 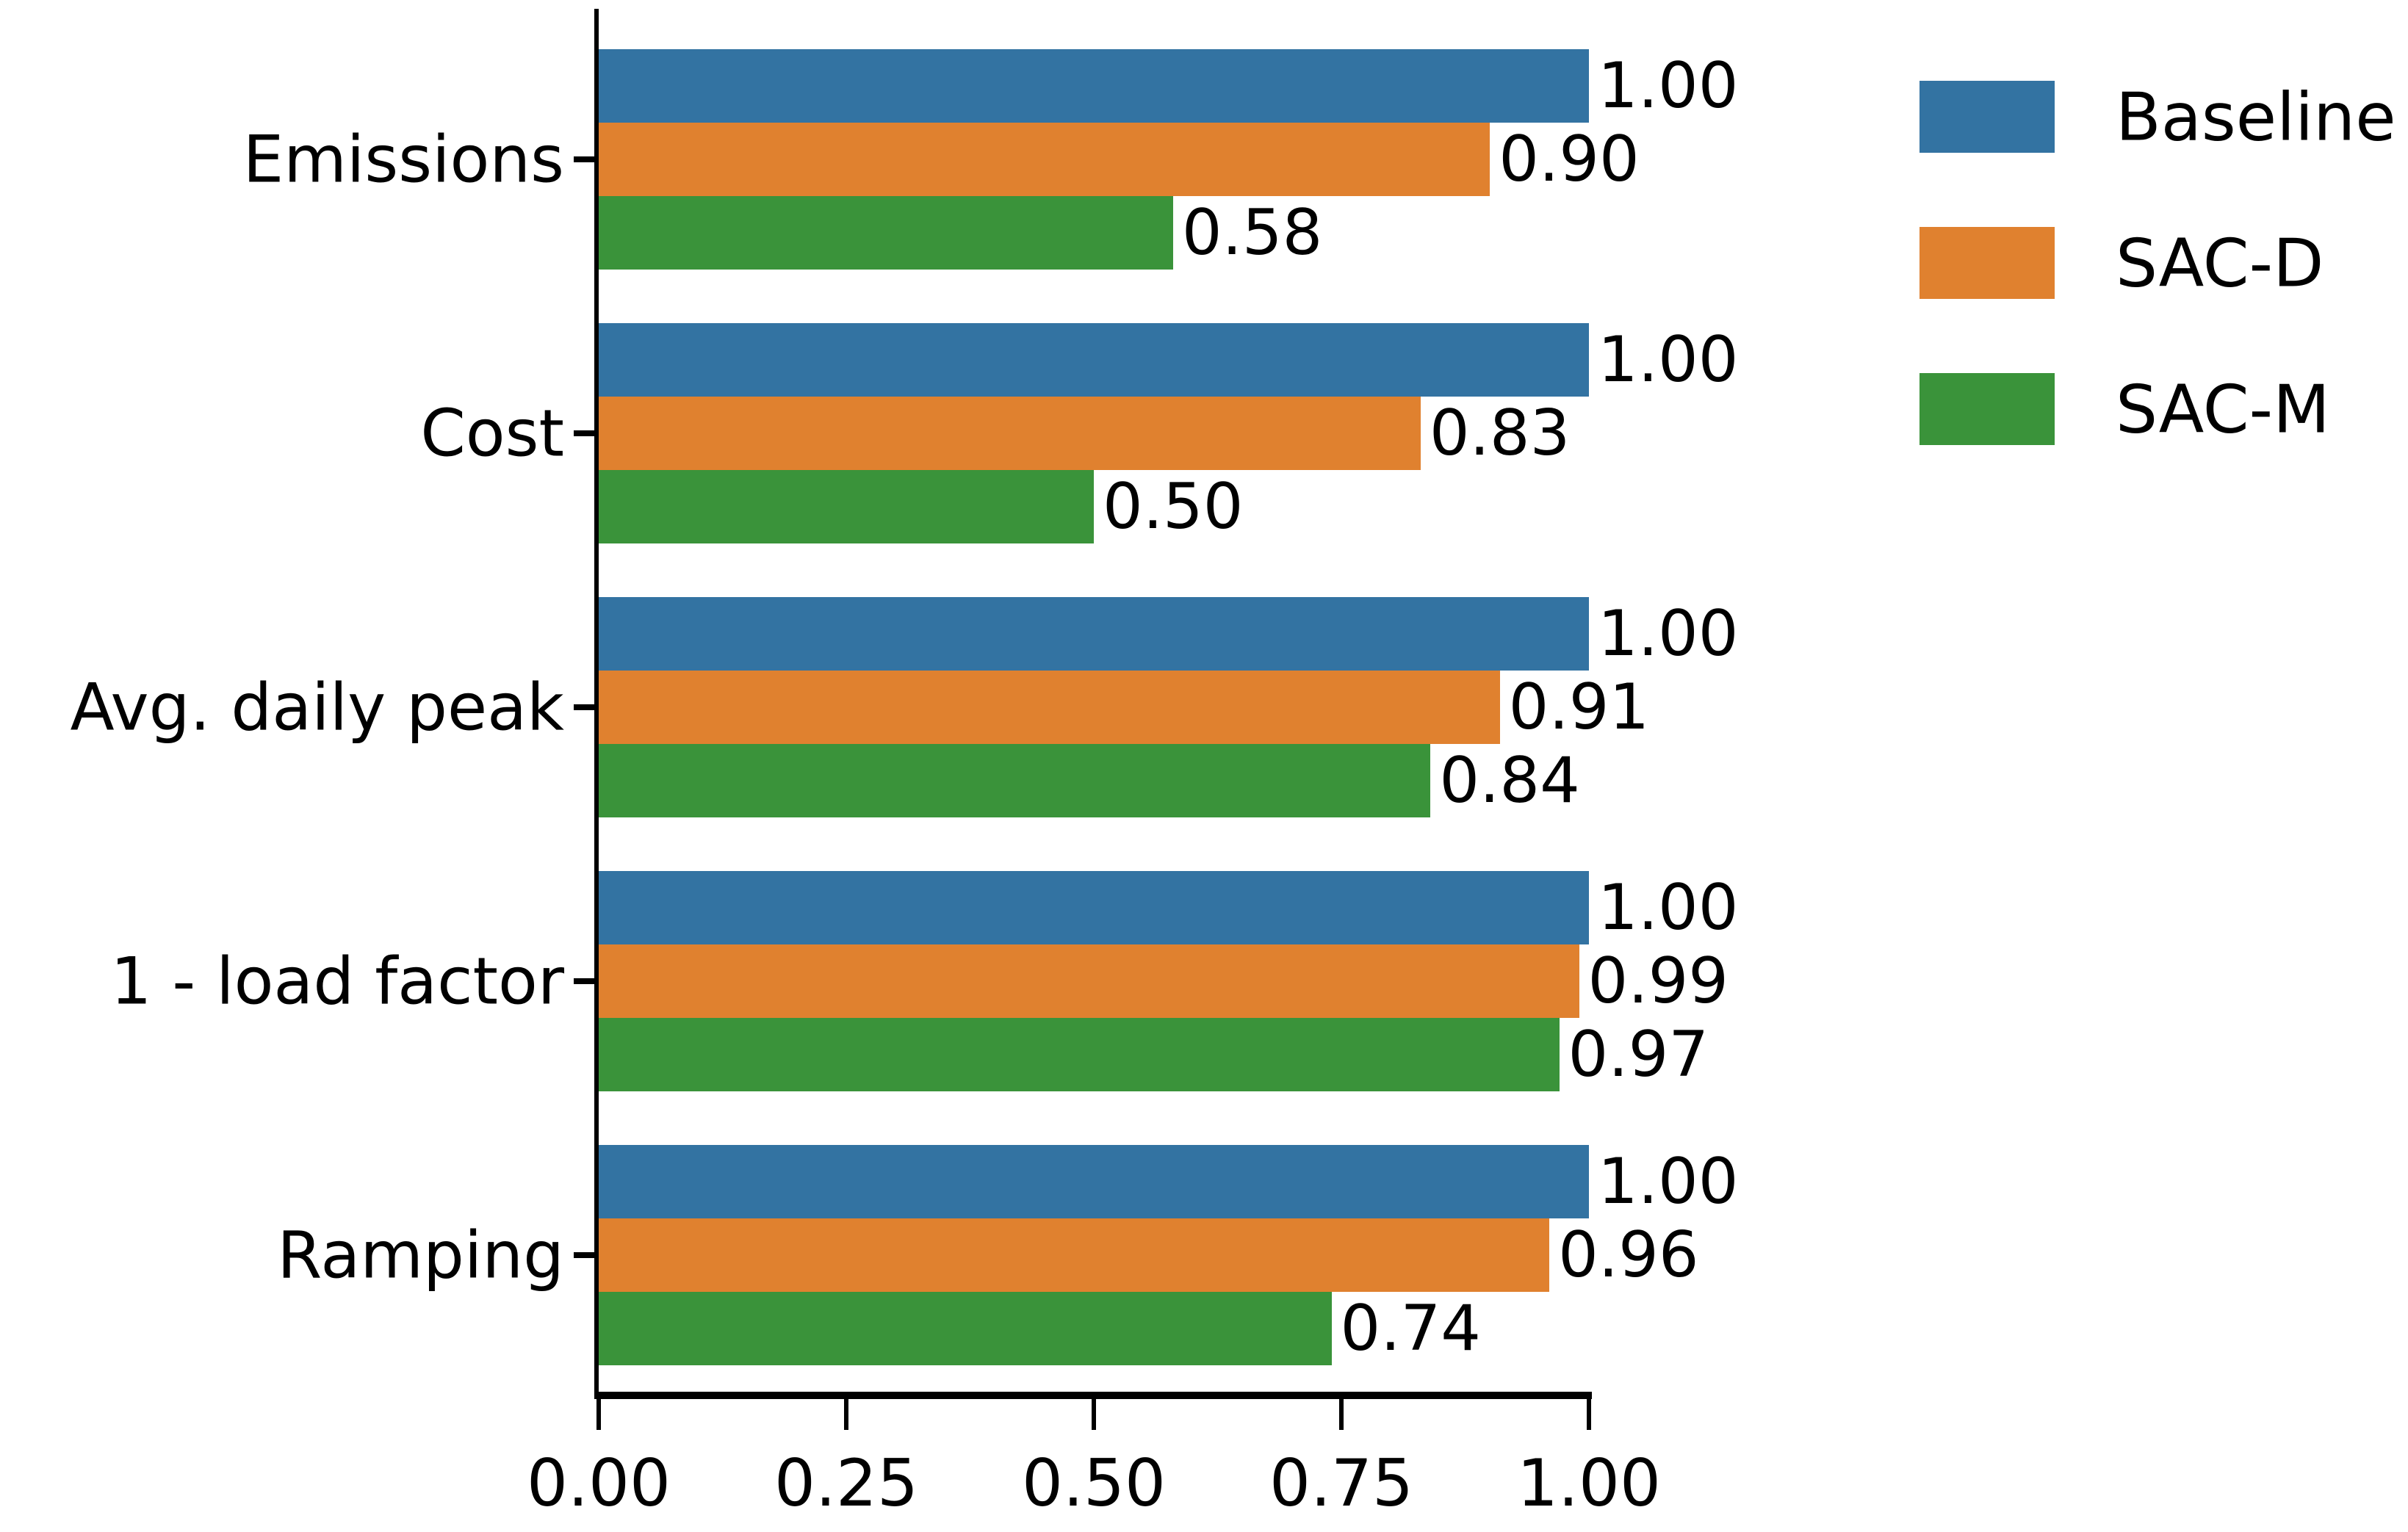 I want to click on legend-label: SAC-D, so click(x=2220, y=264).